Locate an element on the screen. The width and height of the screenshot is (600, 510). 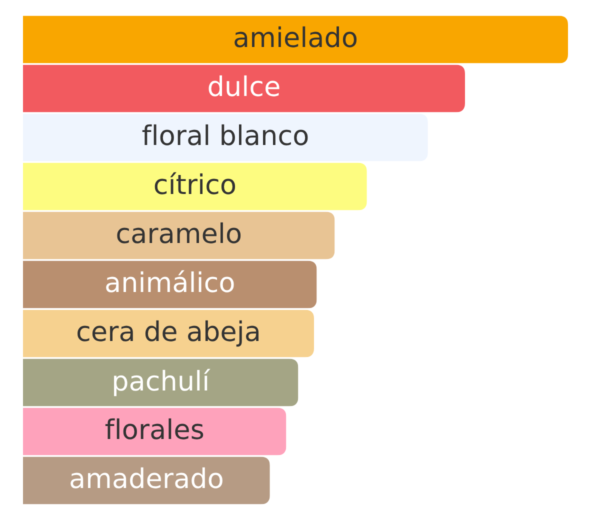
y-tick-label: cera de abeja is located at coordinates (168, 333).